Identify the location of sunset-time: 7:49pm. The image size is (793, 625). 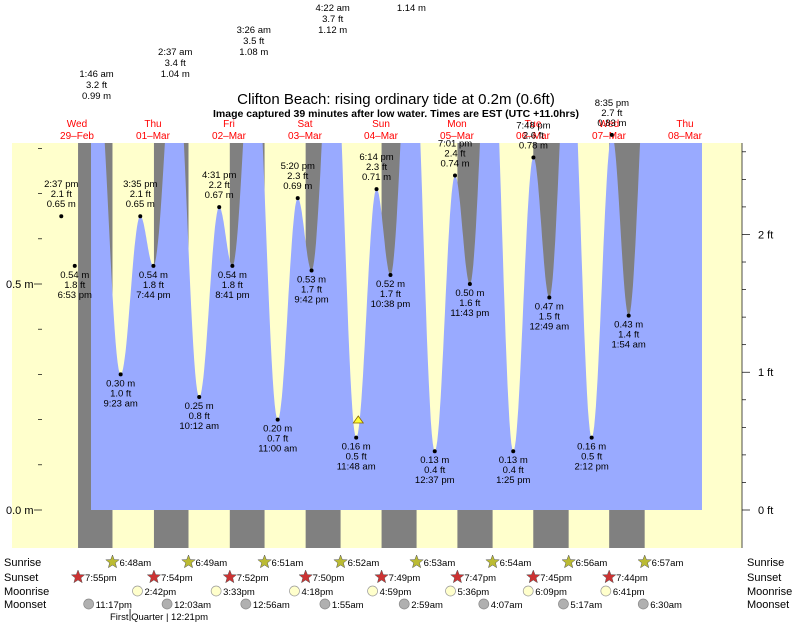
(405, 578).